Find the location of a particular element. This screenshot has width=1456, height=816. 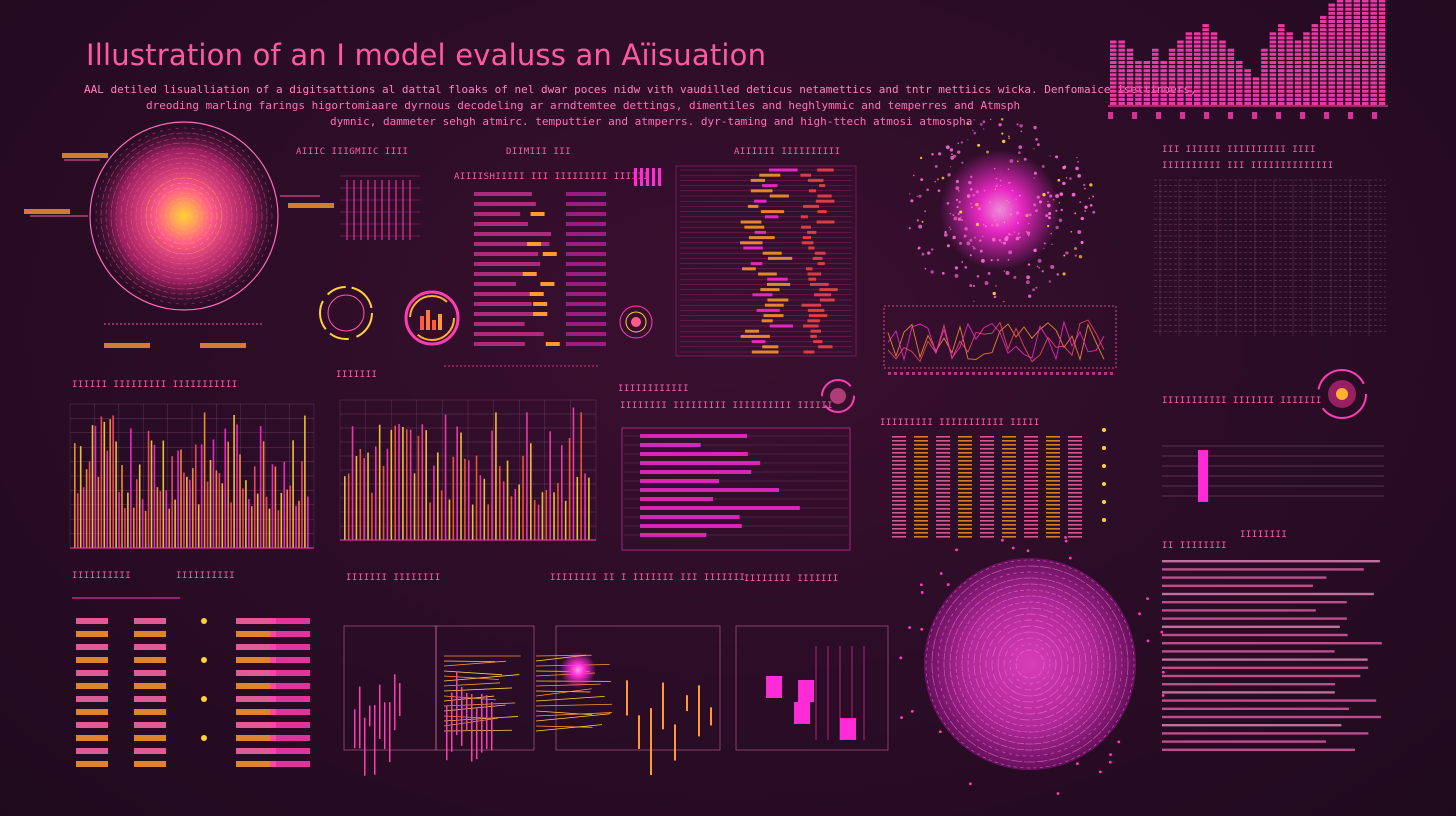

panel-vertical-list is located at coordinates (745, 261).